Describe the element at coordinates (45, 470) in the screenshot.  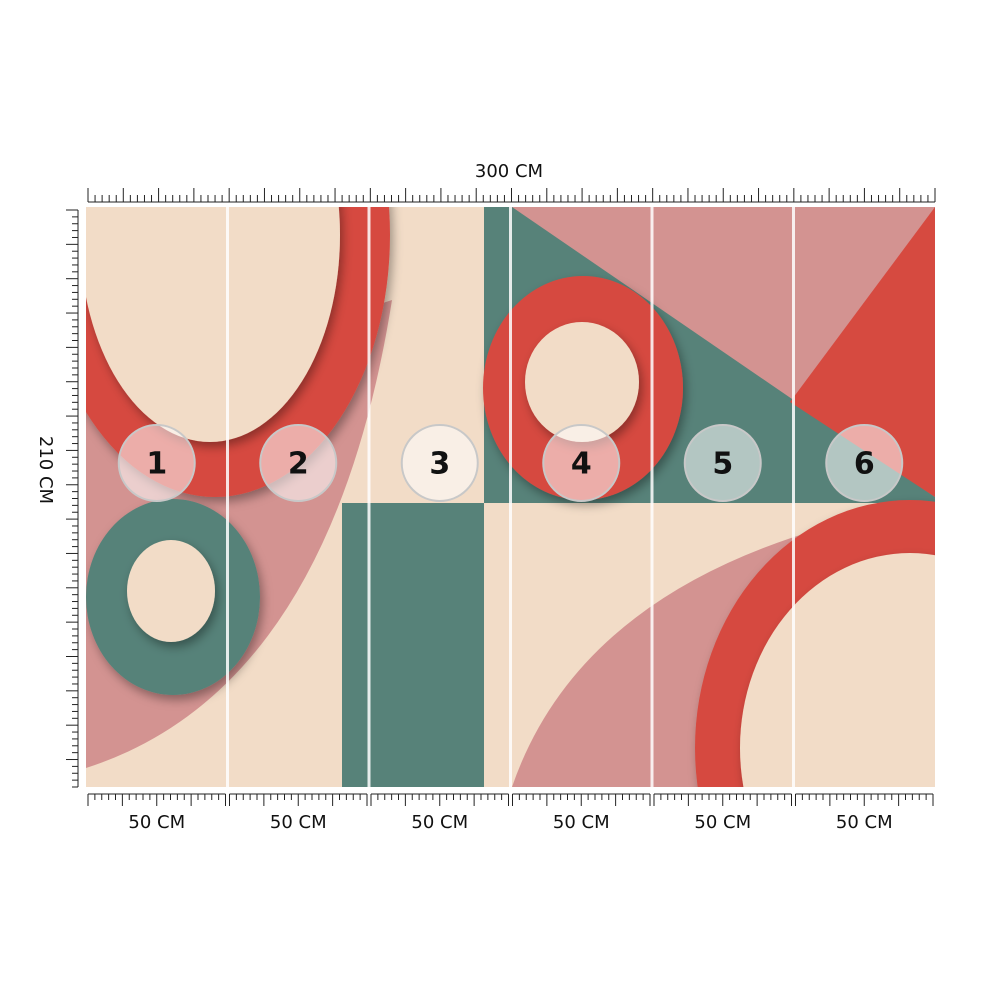
I see `height-label: 210 CM` at that location.